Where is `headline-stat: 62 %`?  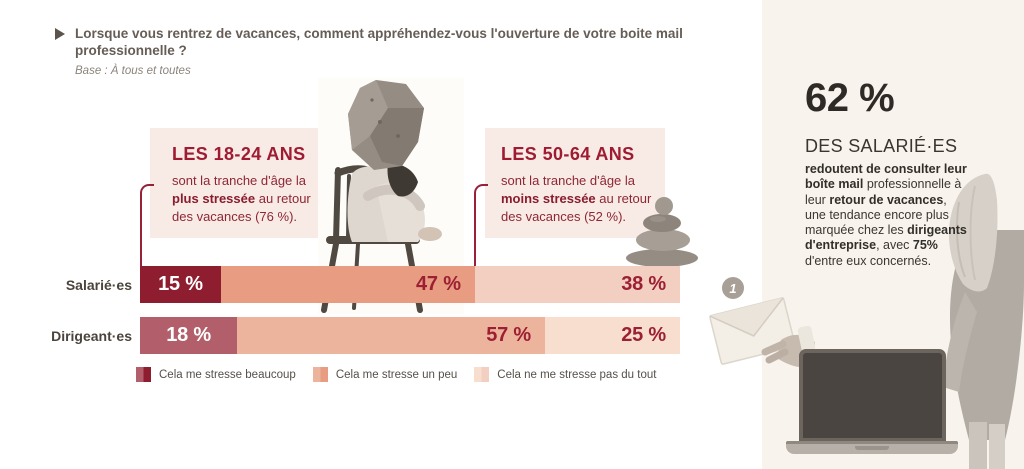 headline-stat: 62 % is located at coordinates (850, 98).